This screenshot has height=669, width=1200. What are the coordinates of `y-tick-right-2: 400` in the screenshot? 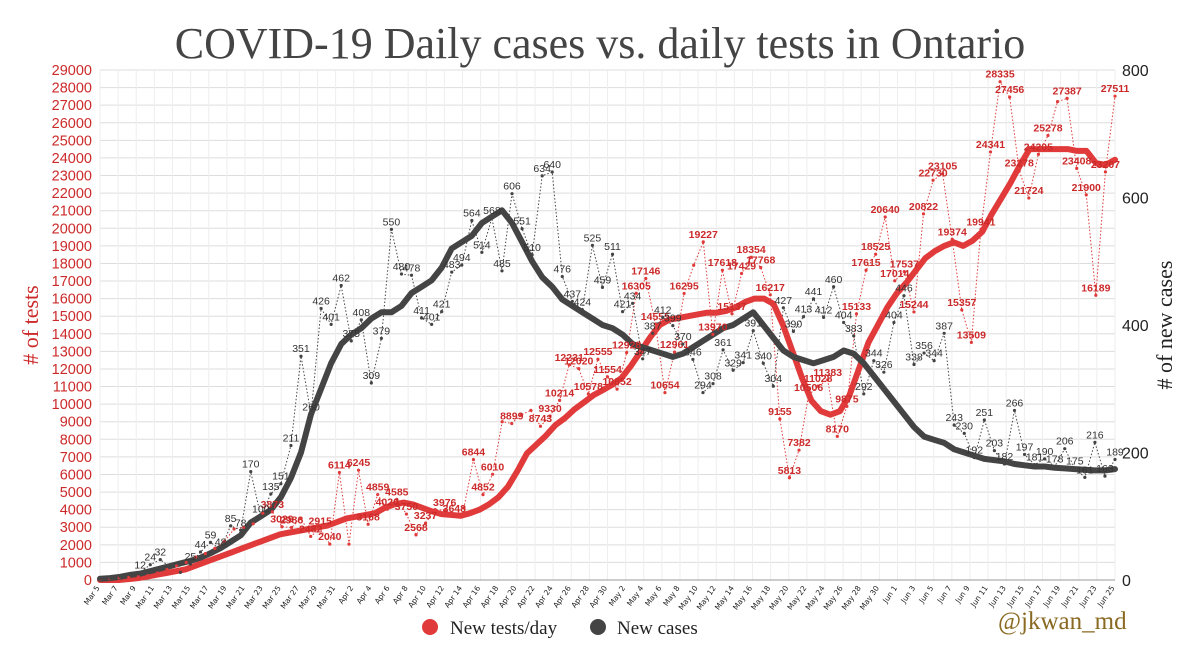 It's located at (1135, 326).